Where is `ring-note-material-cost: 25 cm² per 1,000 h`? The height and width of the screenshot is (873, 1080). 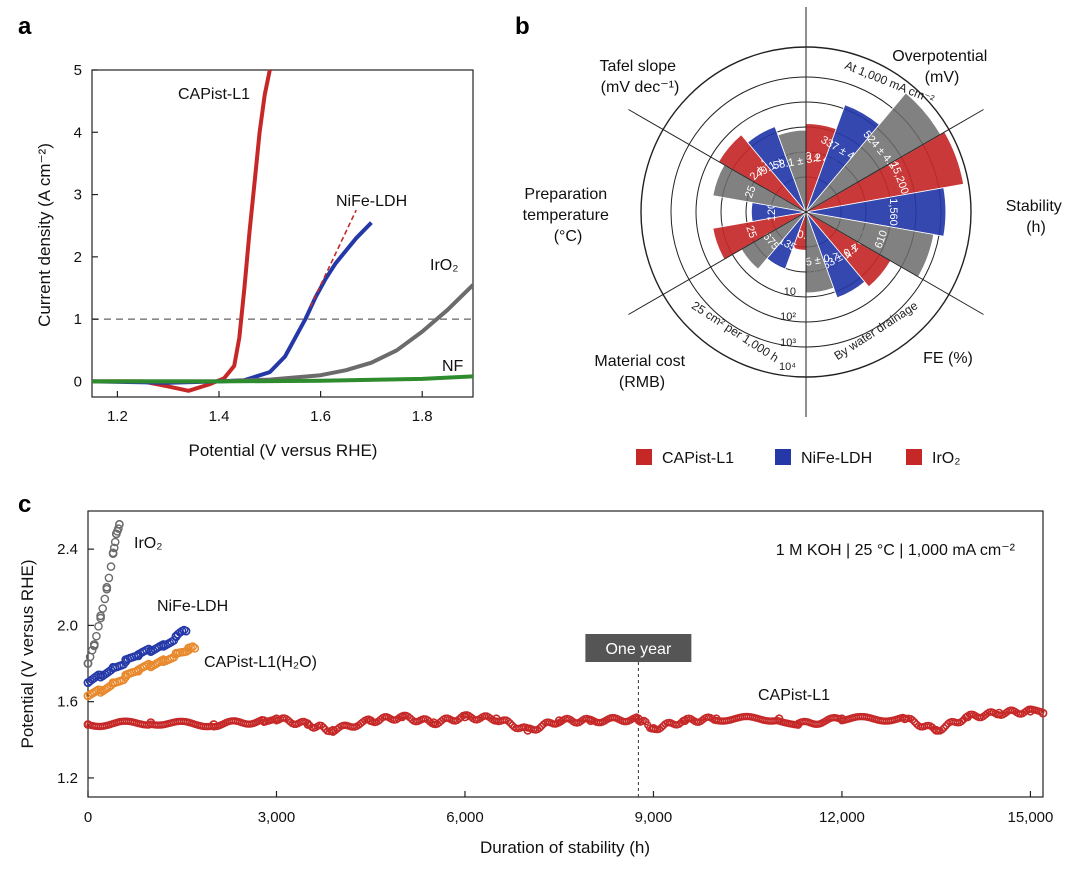 ring-note-material-cost: 25 cm² per 1,000 h is located at coordinates (735, 331).